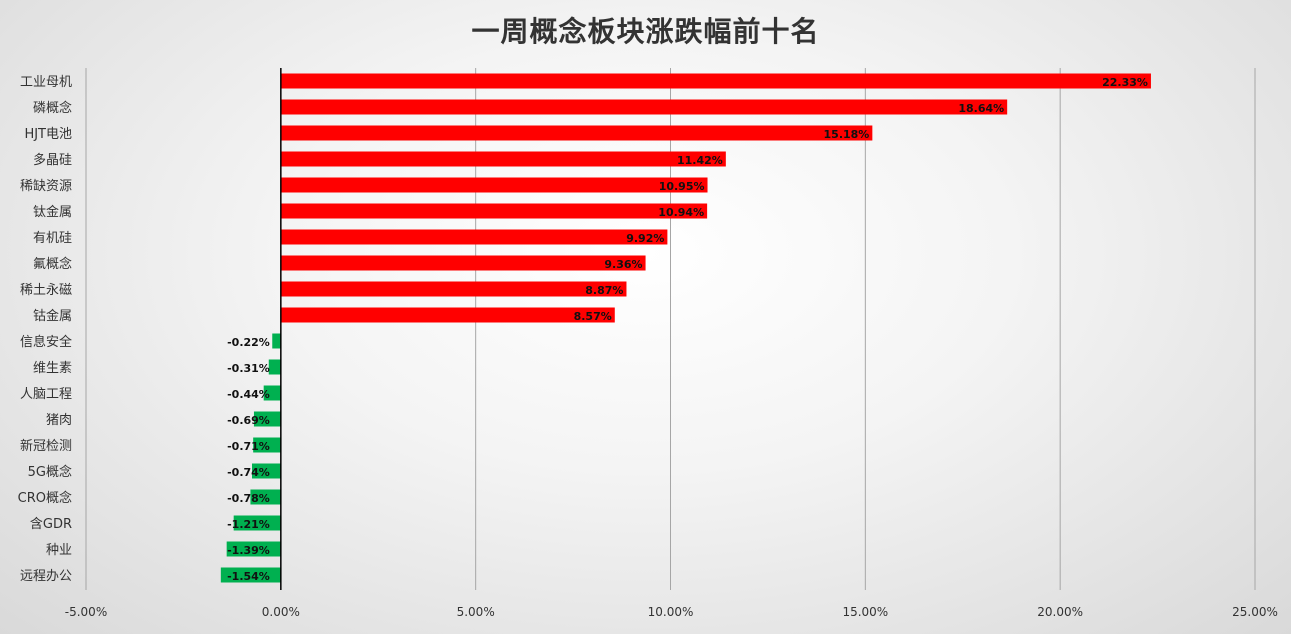 The height and width of the screenshot is (634, 1291). What do you see at coordinates (1060, 612) in the screenshot?
I see `x-tick-label: 20.00%` at bounding box center [1060, 612].